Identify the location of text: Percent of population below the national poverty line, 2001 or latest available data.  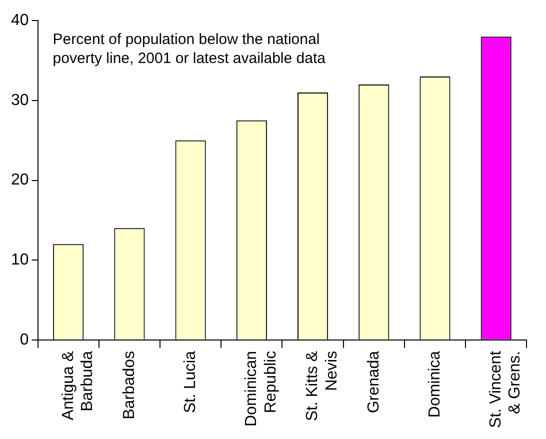
(189, 49).